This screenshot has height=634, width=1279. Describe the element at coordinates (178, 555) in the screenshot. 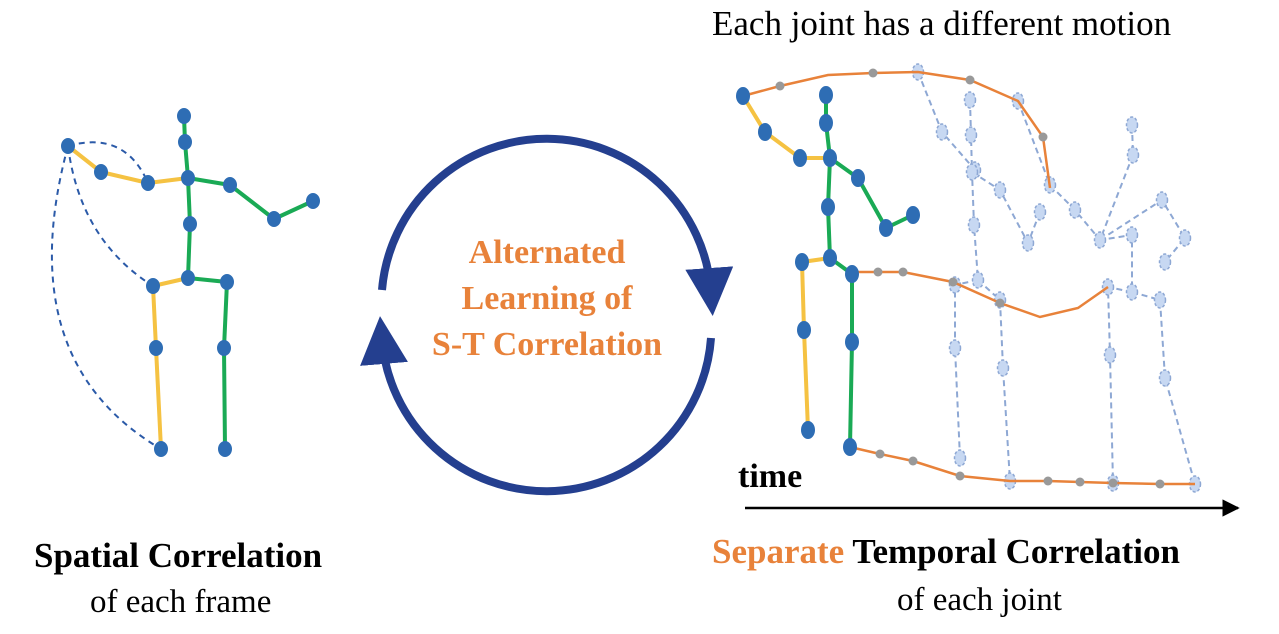

I see `spatial-caption-title: Spatial Correlation` at that location.